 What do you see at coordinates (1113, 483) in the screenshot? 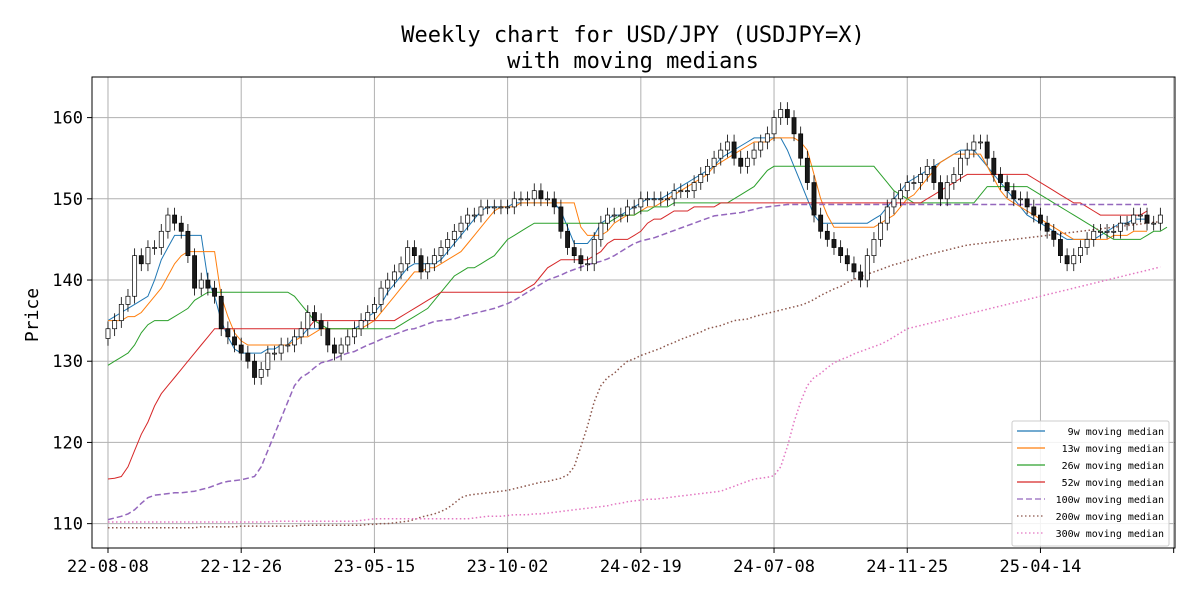
I see `legend-label: 52w moving median` at bounding box center [1113, 483].